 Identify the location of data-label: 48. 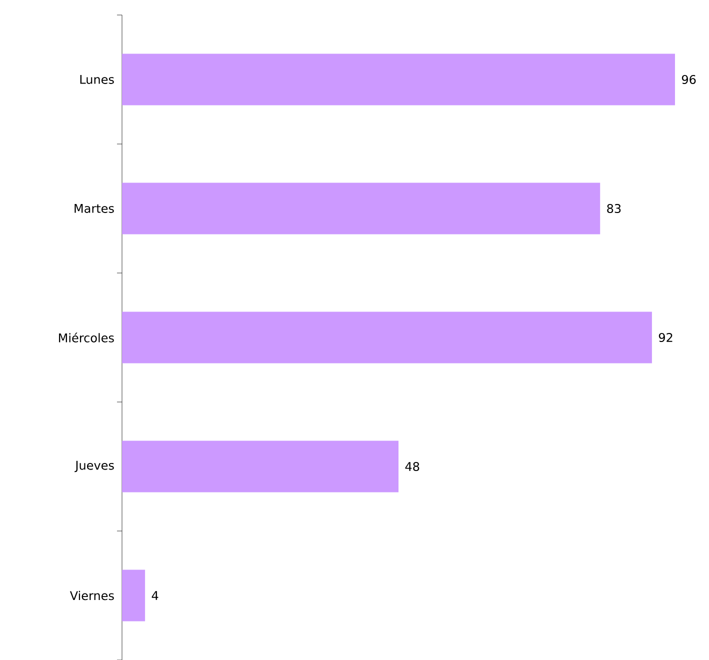
(412, 467).